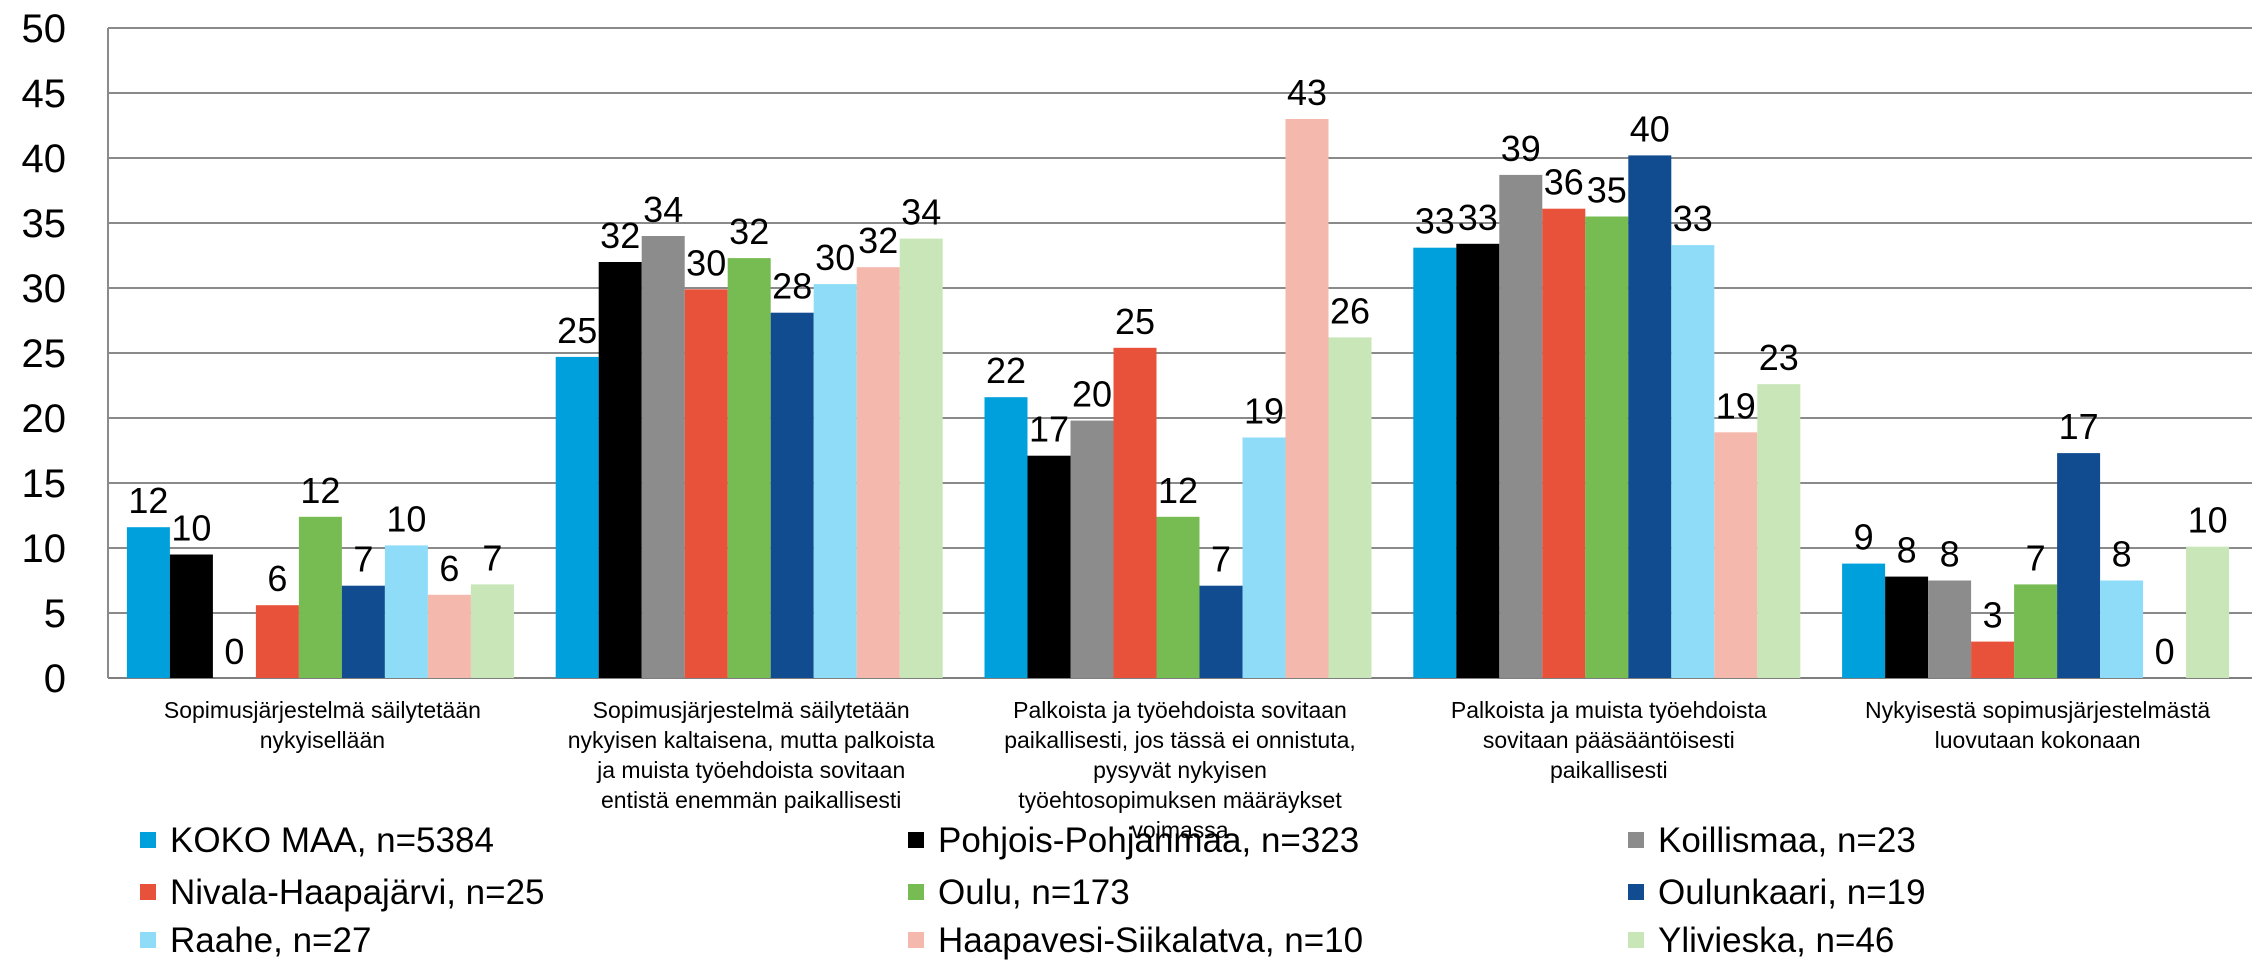 The width and height of the screenshot is (2260, 972). Describe the element at coordinates (1350, 310) in the screenshot. I see `data-label: 26` at that location.